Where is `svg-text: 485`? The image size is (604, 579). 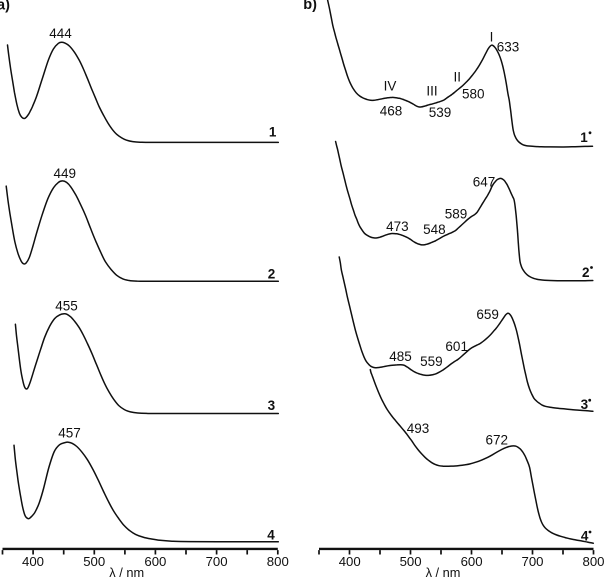
svg-text: 485 is located at coordinates (400, 356).